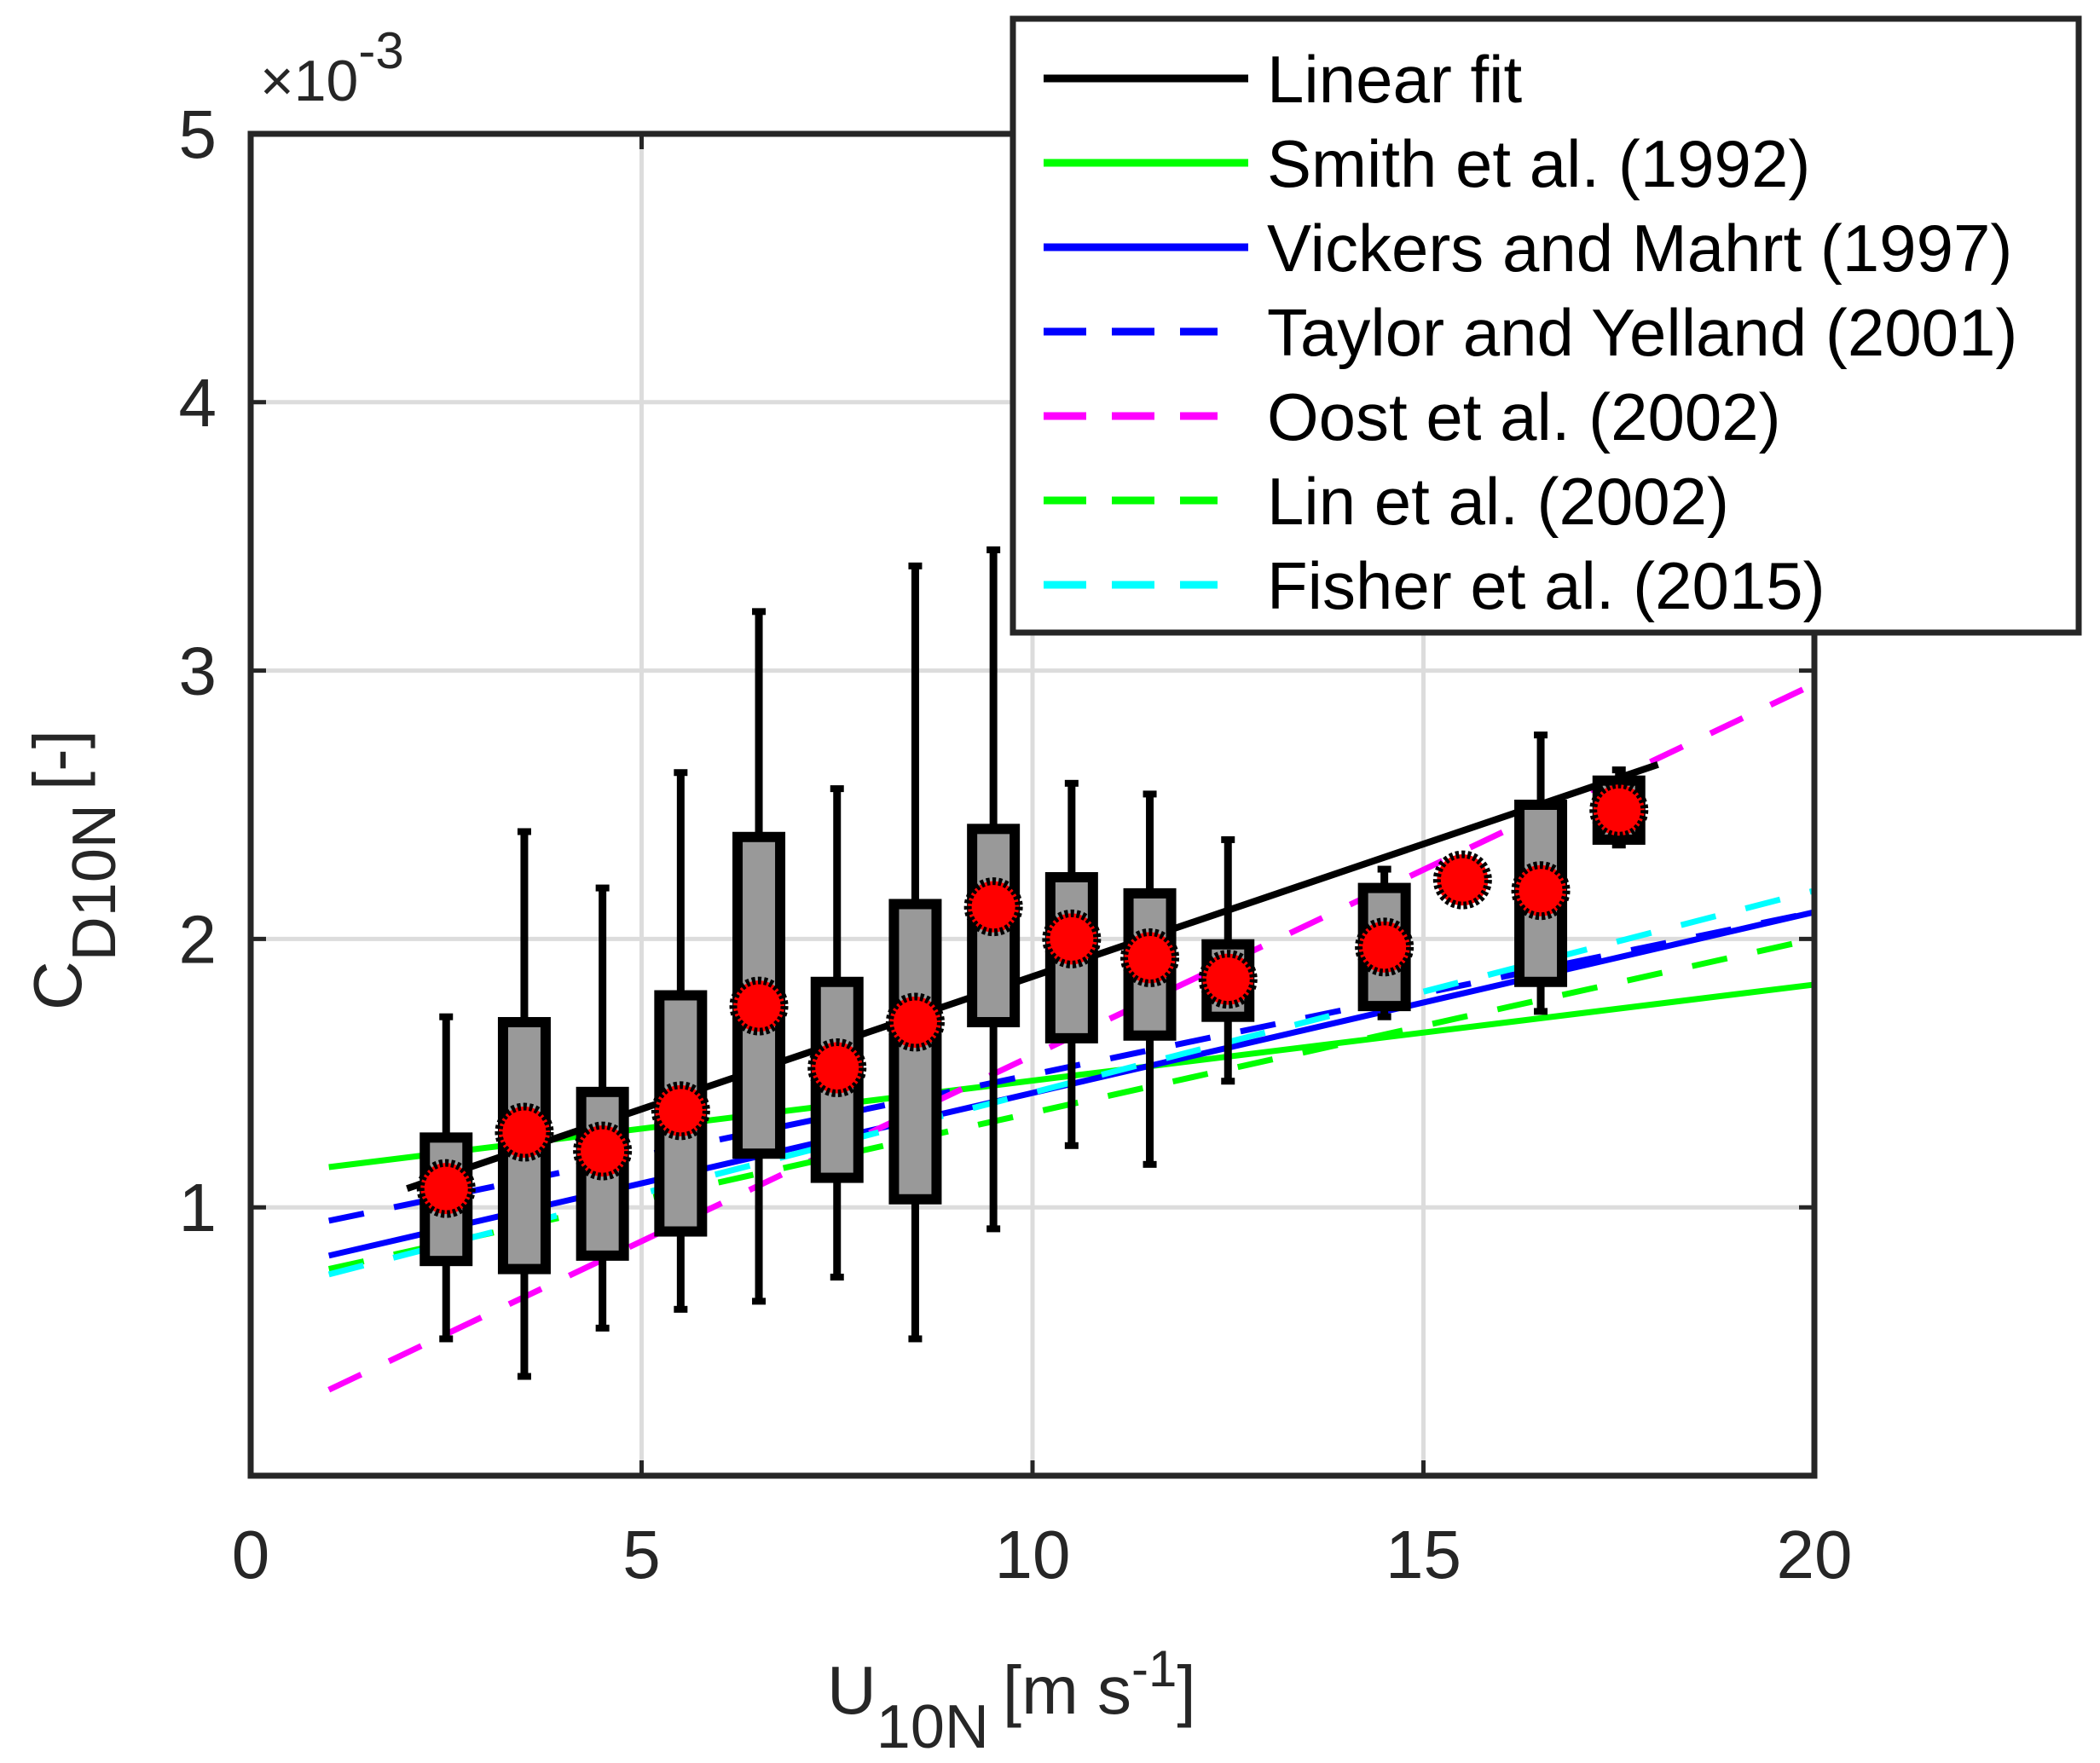  What do you see at coordinates (1524, 416) in the screenshot?
I see `legend-label: Oost et al. (2002)` at bounding box center [1524, 416].